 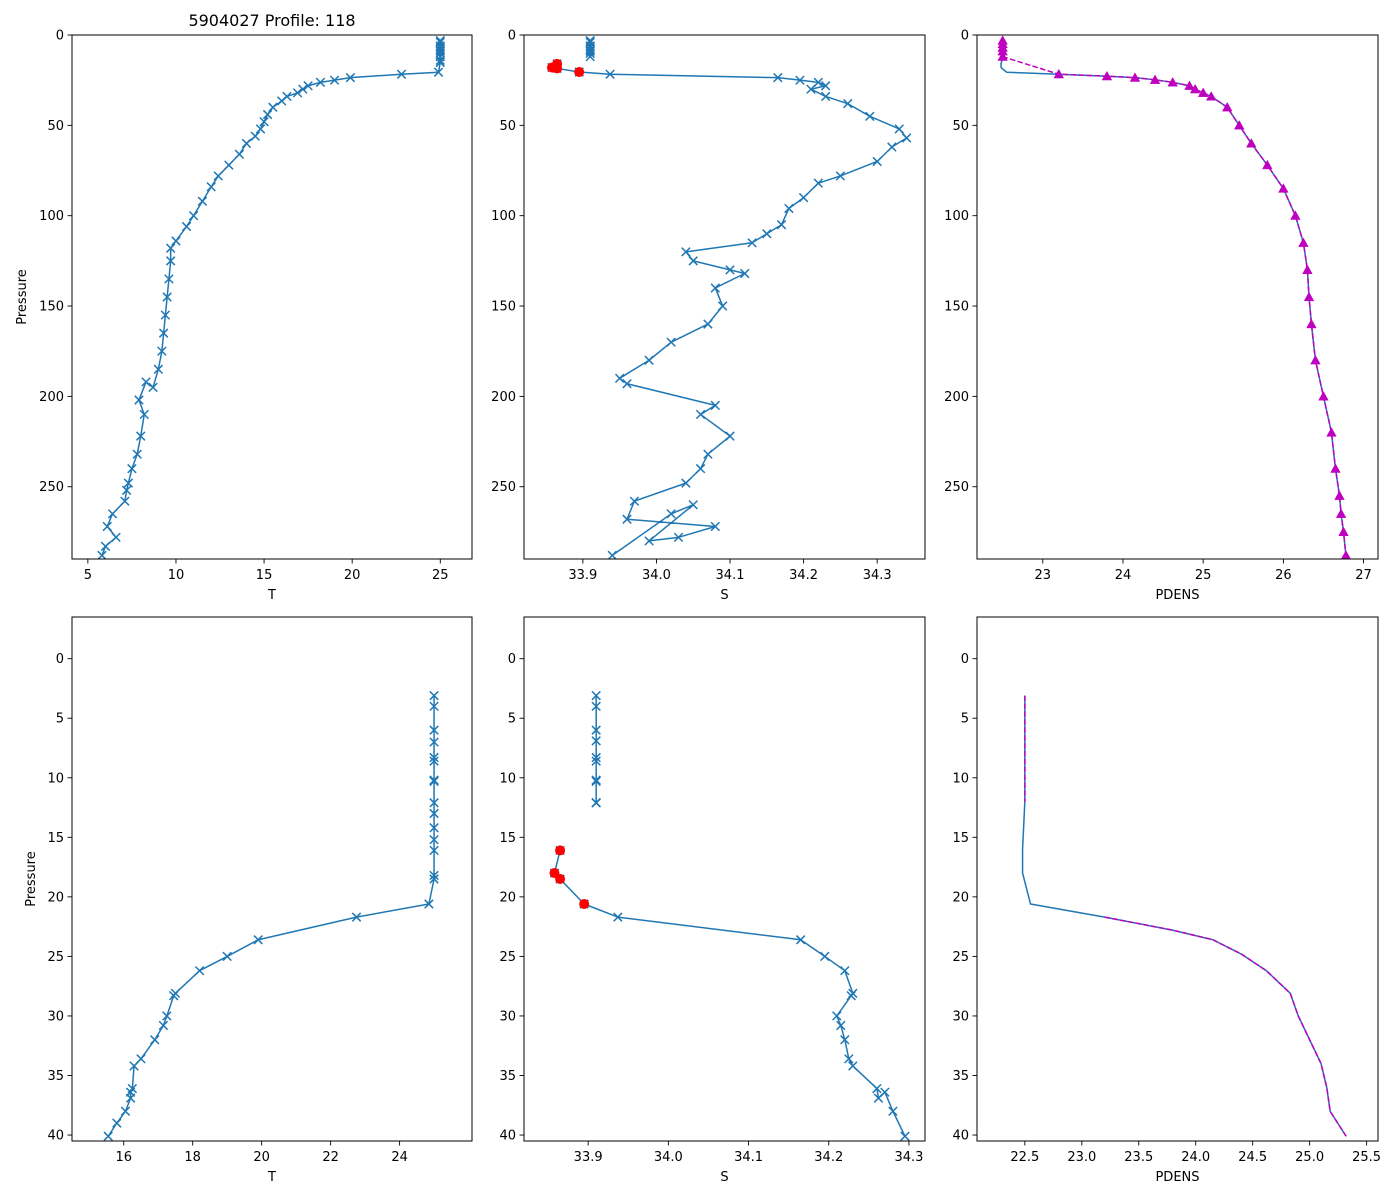 What do you see at coordinates (729, 993) in the screenshot?
I see `s-line` at bounding box center [729, 993].